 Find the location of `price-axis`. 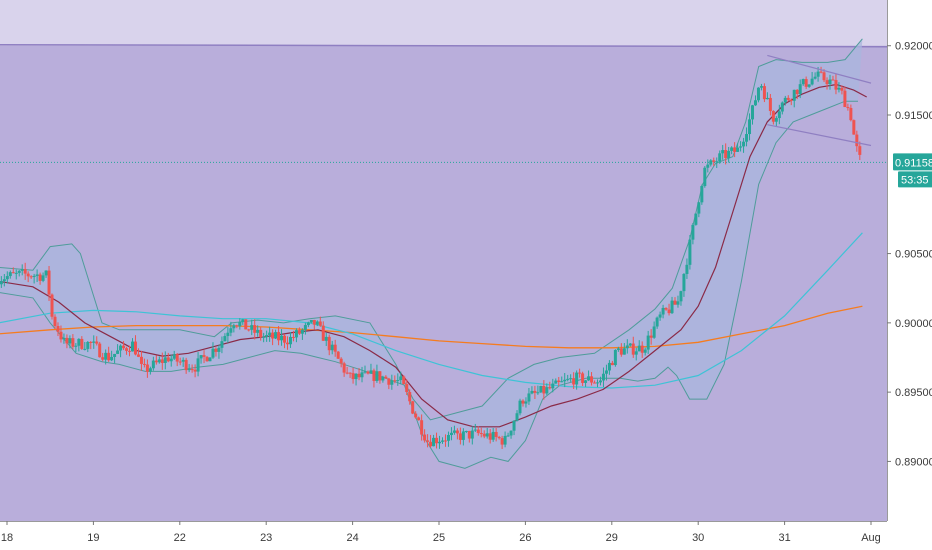

price-axis is located at coordinates (909, 275).